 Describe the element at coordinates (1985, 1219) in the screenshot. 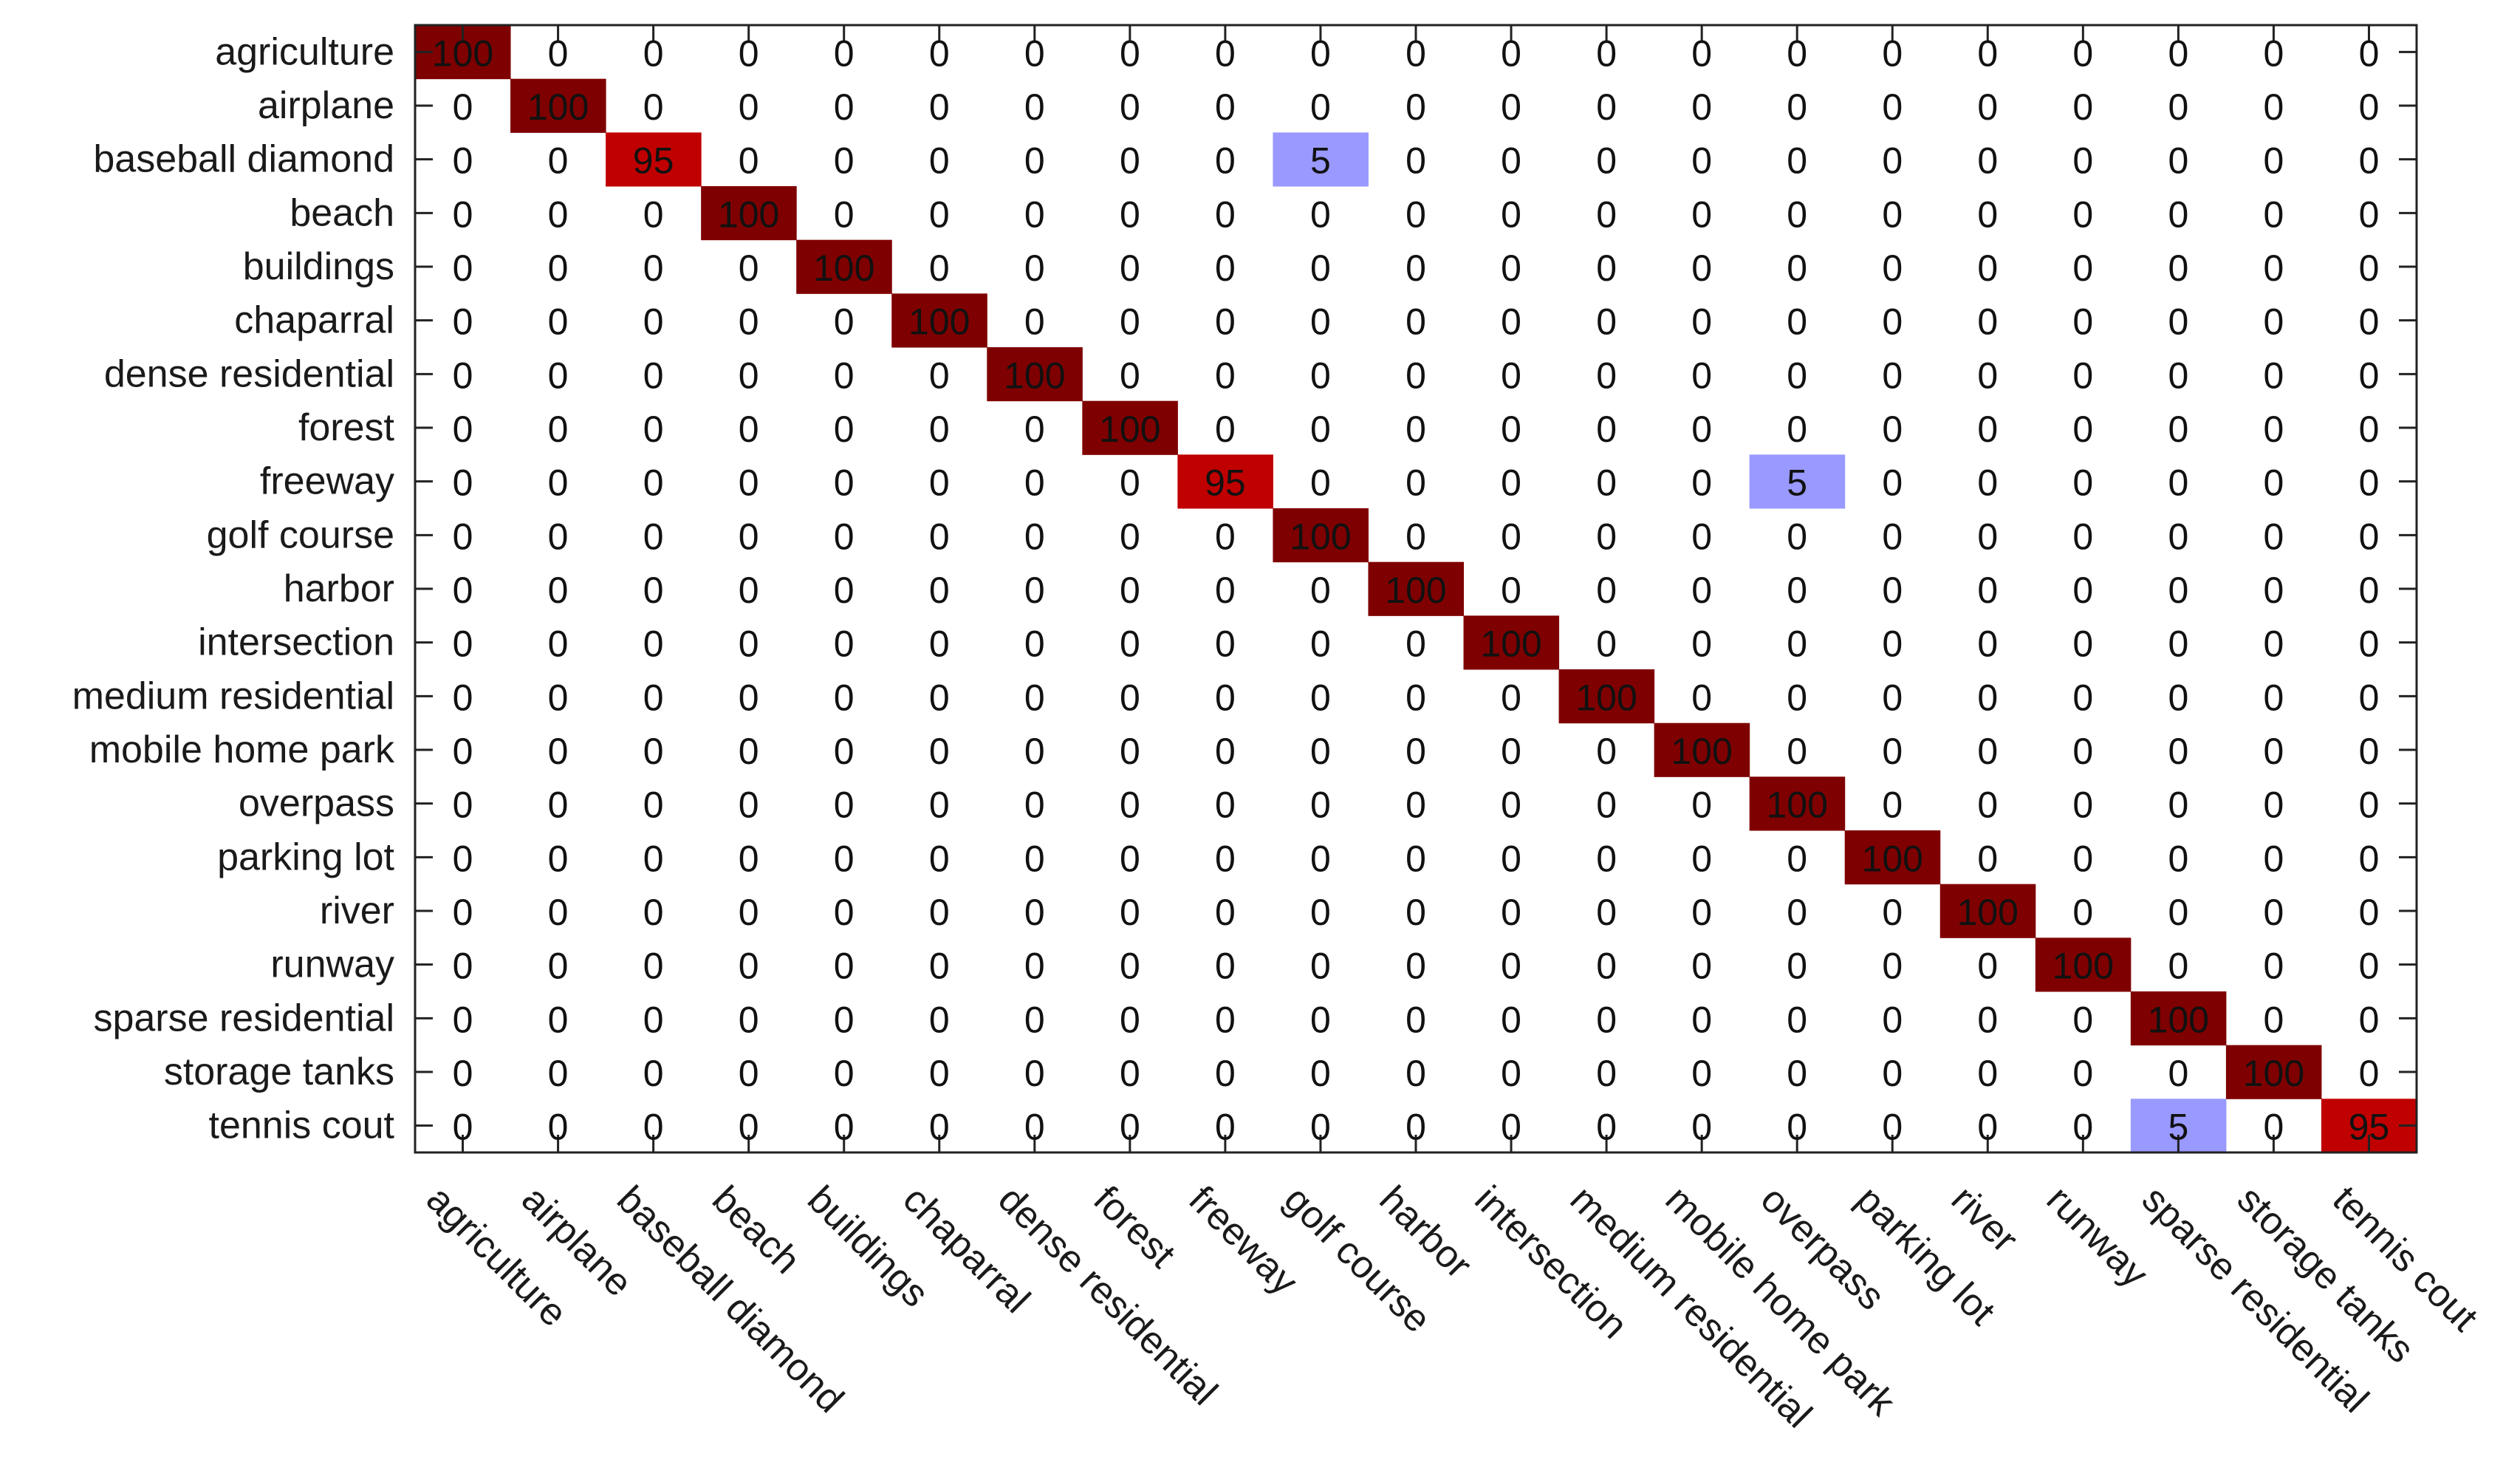

I see `column-tick-label: river` at that location.